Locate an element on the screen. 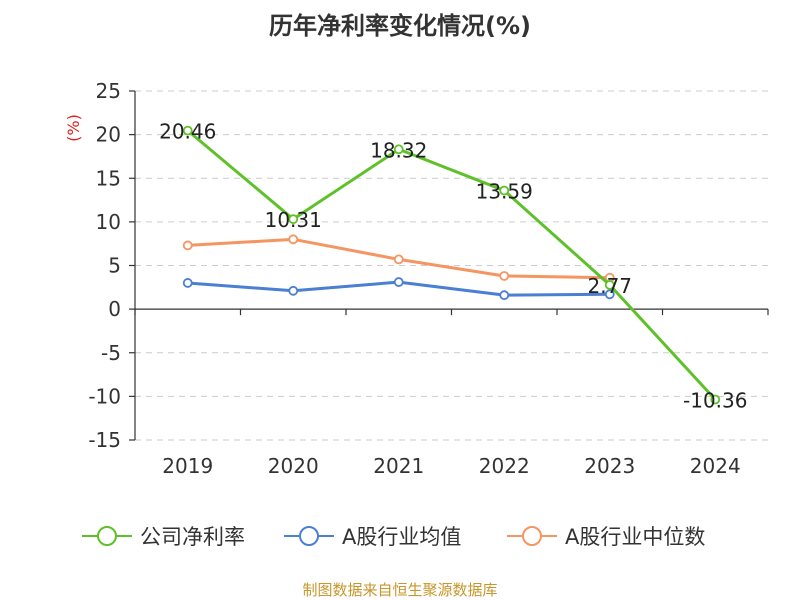 This screenshot has width=800, height=600. y-axis-label: (%) is located at coordinates (73, 128).